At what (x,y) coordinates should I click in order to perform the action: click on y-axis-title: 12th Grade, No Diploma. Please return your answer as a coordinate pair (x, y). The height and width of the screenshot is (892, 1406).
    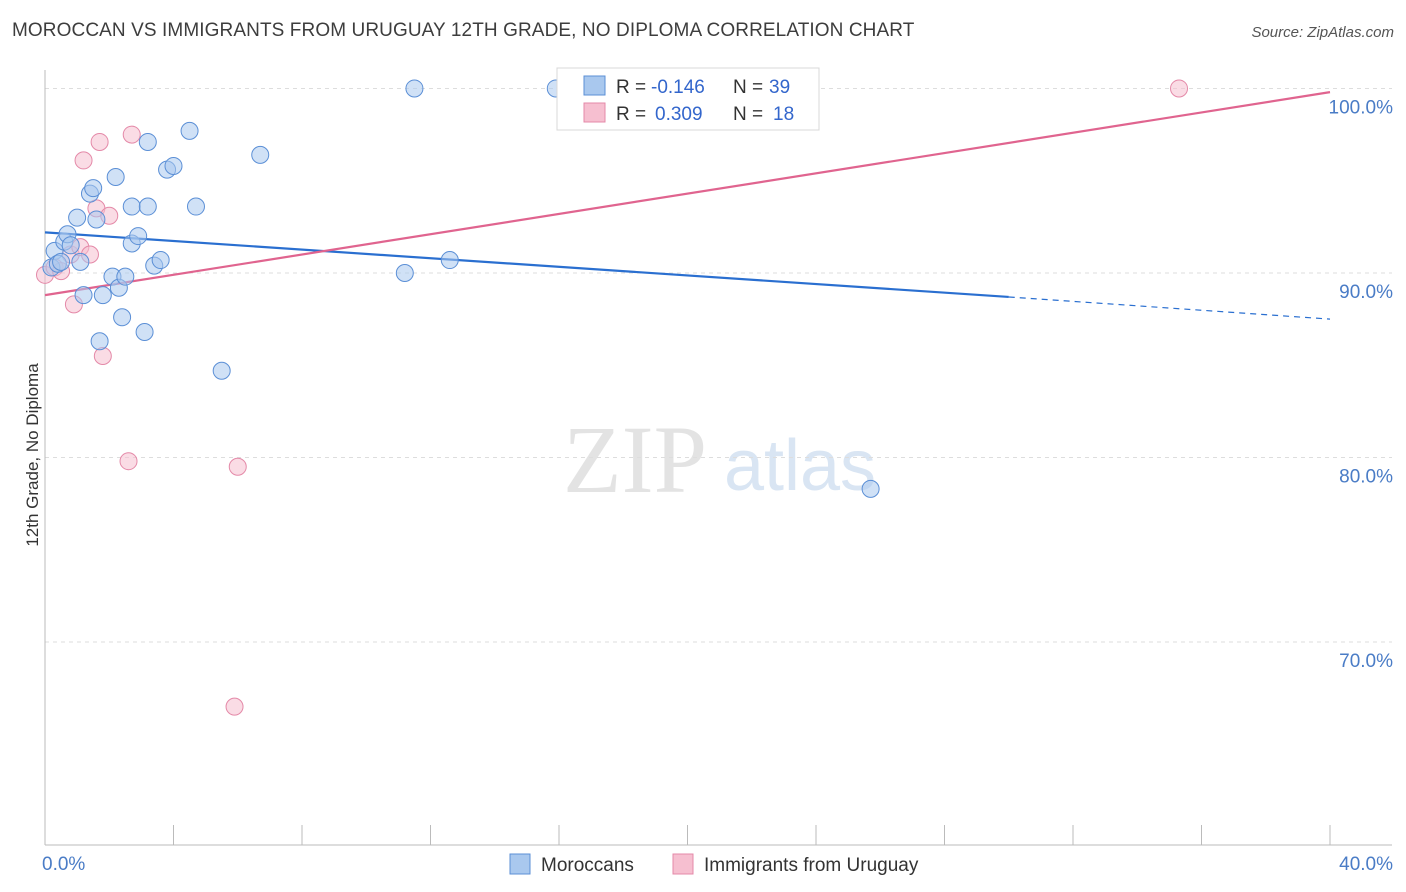
    Looking at the image, I should click on (32, 455).